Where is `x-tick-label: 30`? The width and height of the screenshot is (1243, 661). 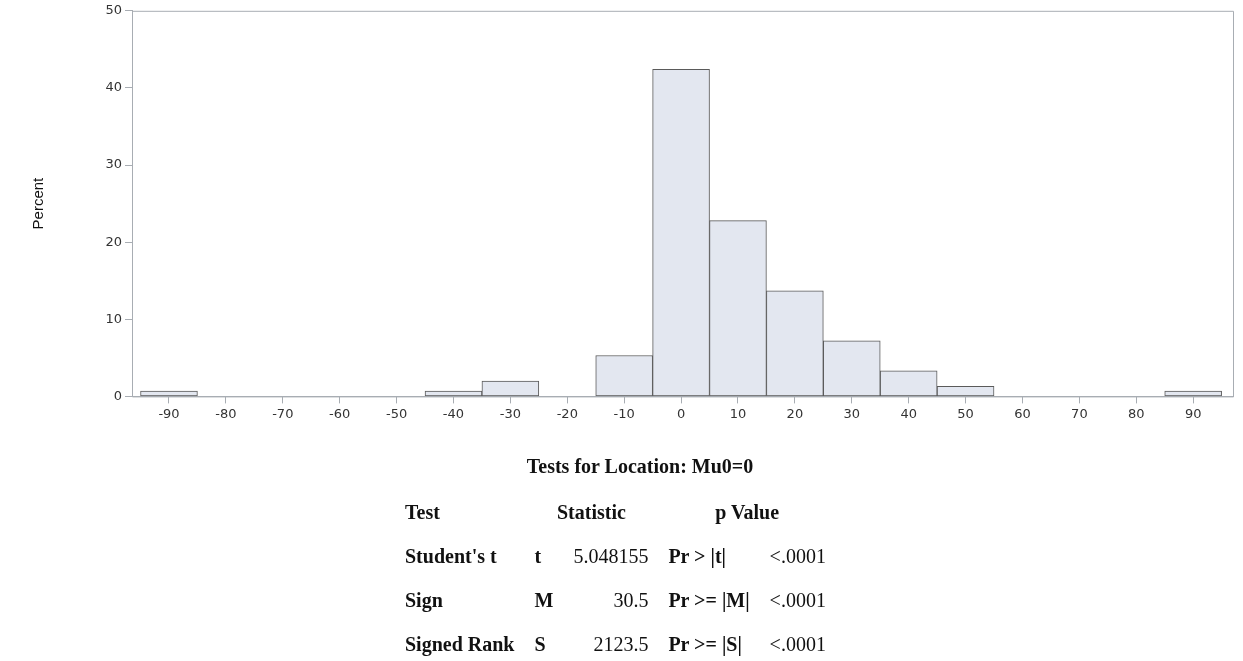 x-tick-label: 30 is located at coordinates (852, 413).